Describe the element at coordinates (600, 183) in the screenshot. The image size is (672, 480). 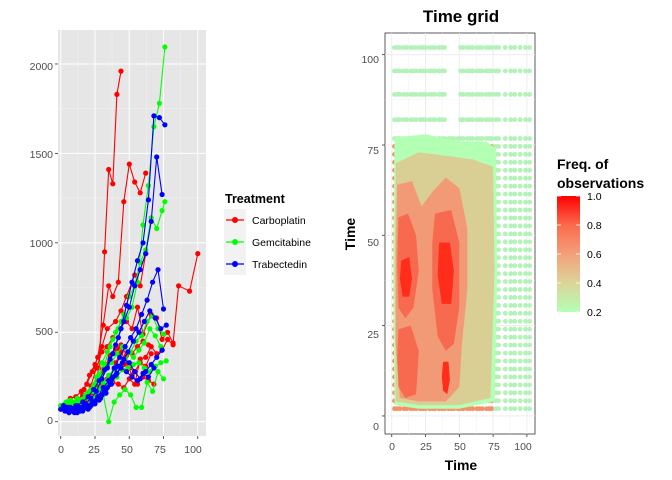
I see `freq-legend-title-line2: observations` at that location.